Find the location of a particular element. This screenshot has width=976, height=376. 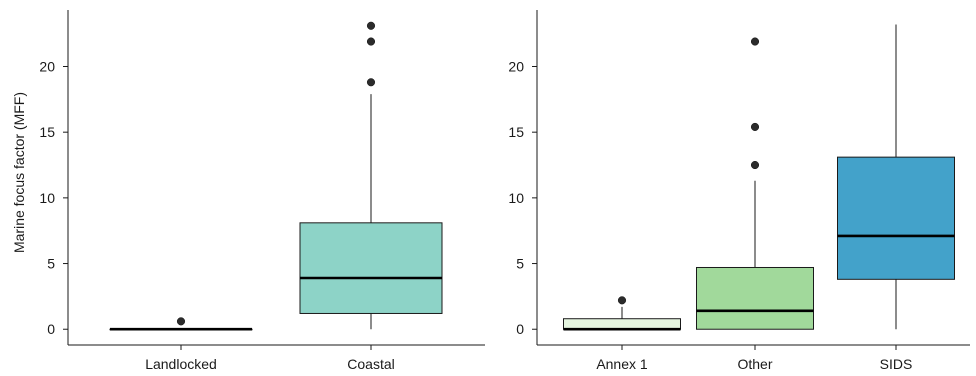

x-tick-label-other: Other is located at coordinates (754, 364).